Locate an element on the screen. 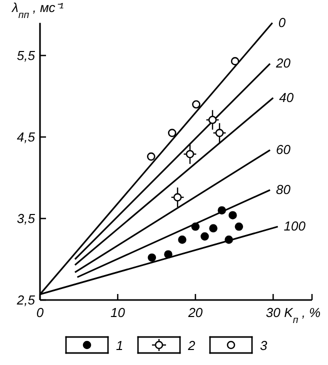  series-label: 40 is located at coordinates (286, 97).